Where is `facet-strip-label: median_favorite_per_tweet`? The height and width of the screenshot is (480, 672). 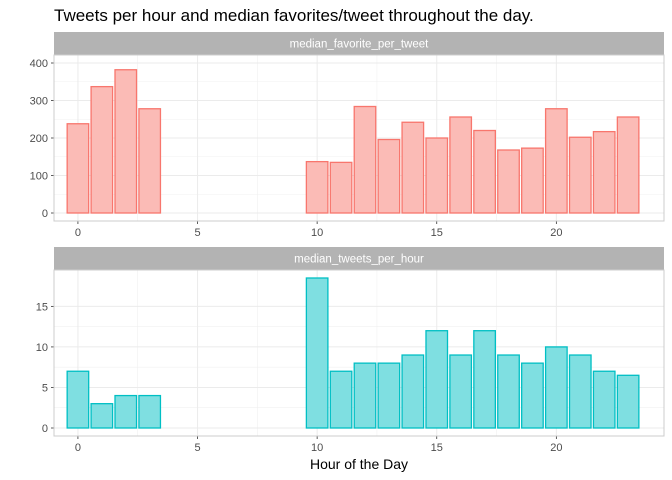 facet-strip-label: median_favorite_per_tweet is located at coordinates (360, 45).